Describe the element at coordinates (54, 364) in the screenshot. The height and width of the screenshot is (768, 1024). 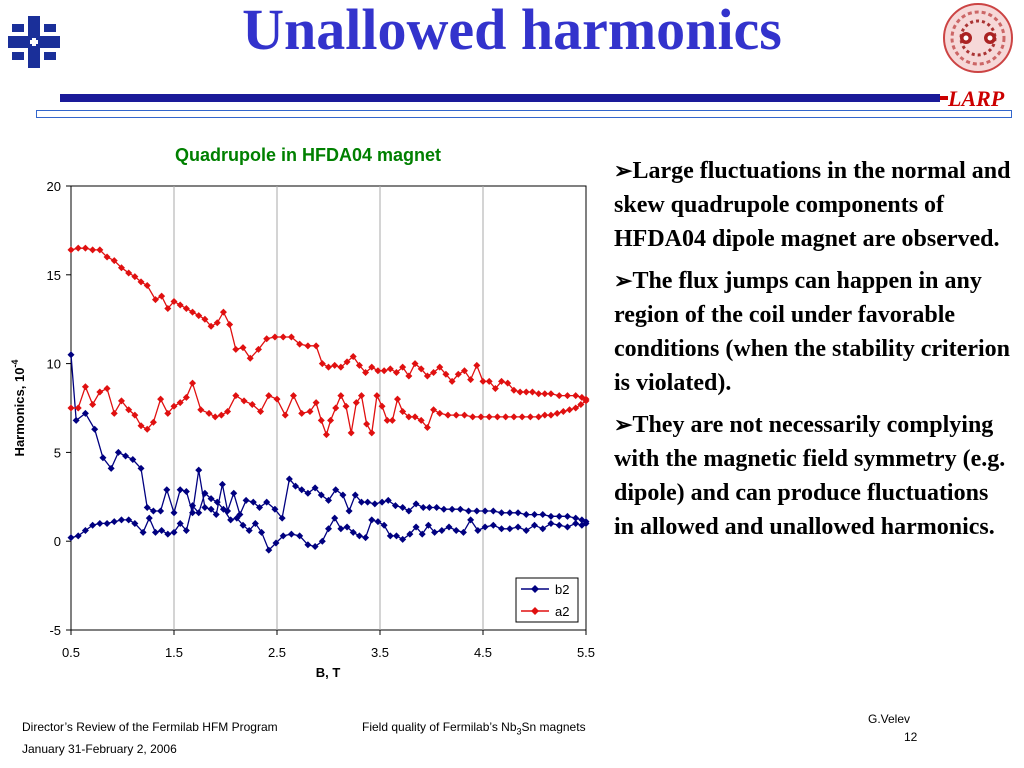
I see `y-tick-label: 10` at that location.